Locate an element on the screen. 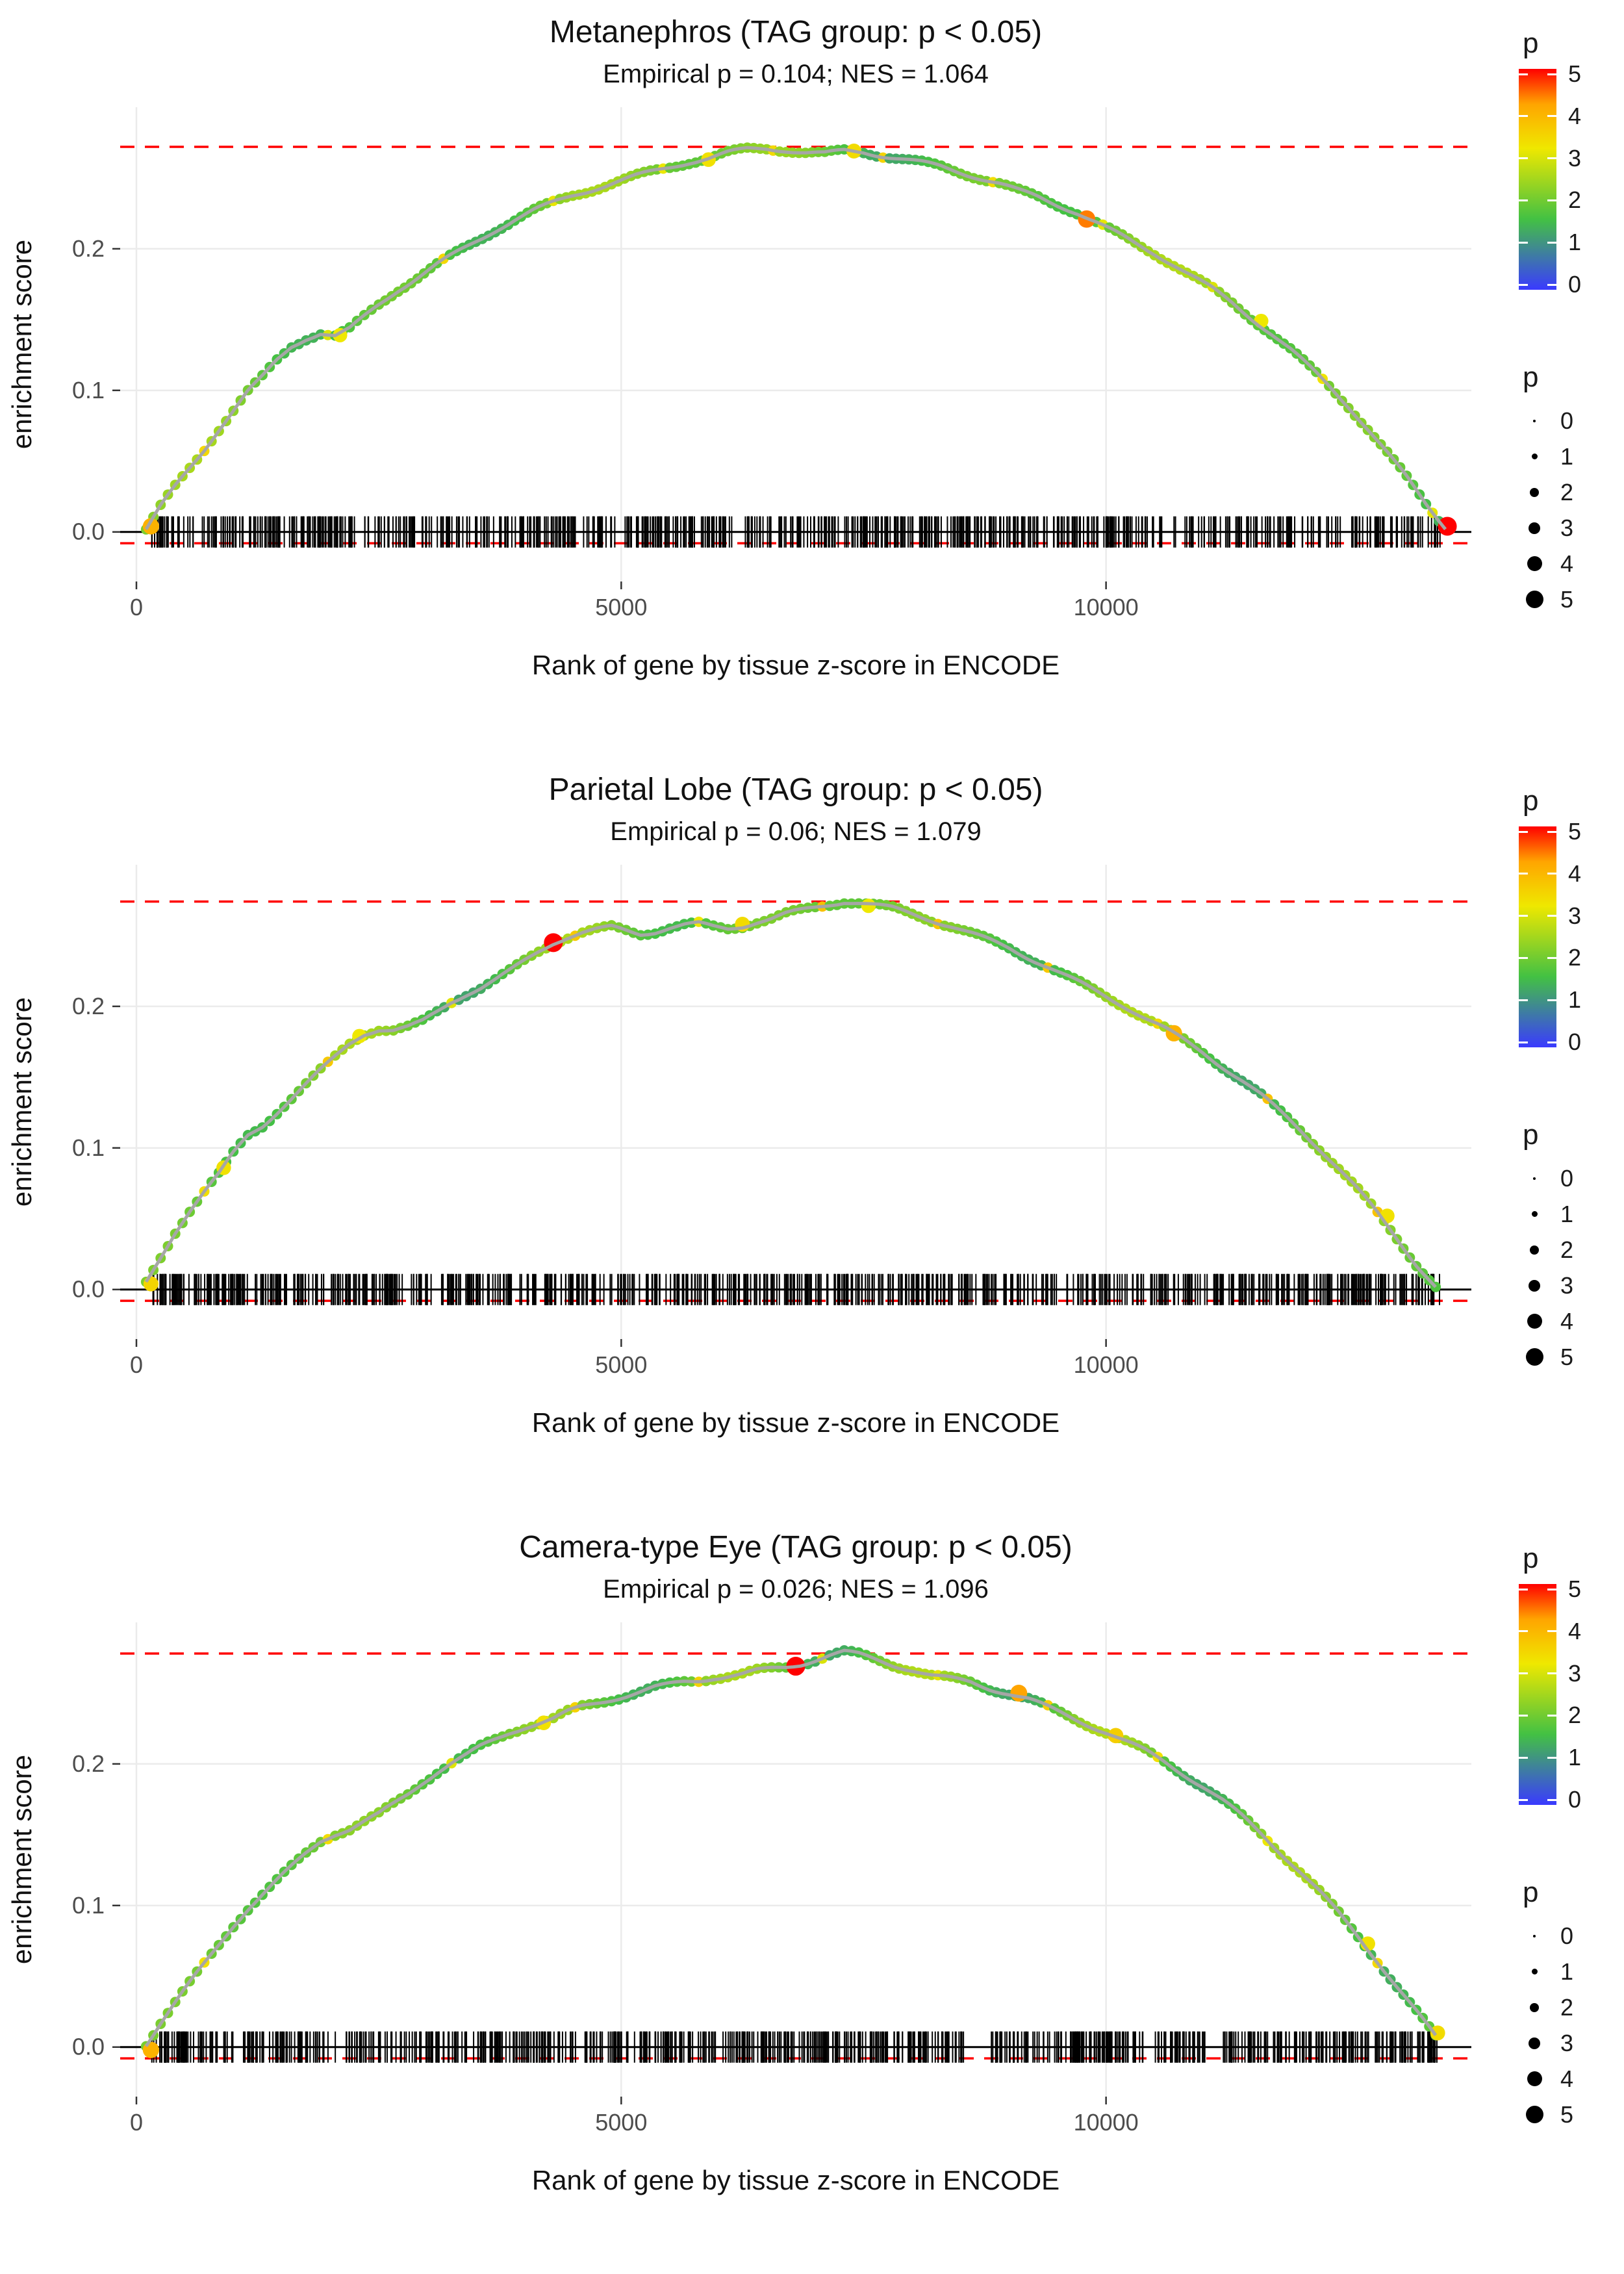  size-legend-items: 0 1 2 3 4 5 is located at coordinates (1571, 2025).